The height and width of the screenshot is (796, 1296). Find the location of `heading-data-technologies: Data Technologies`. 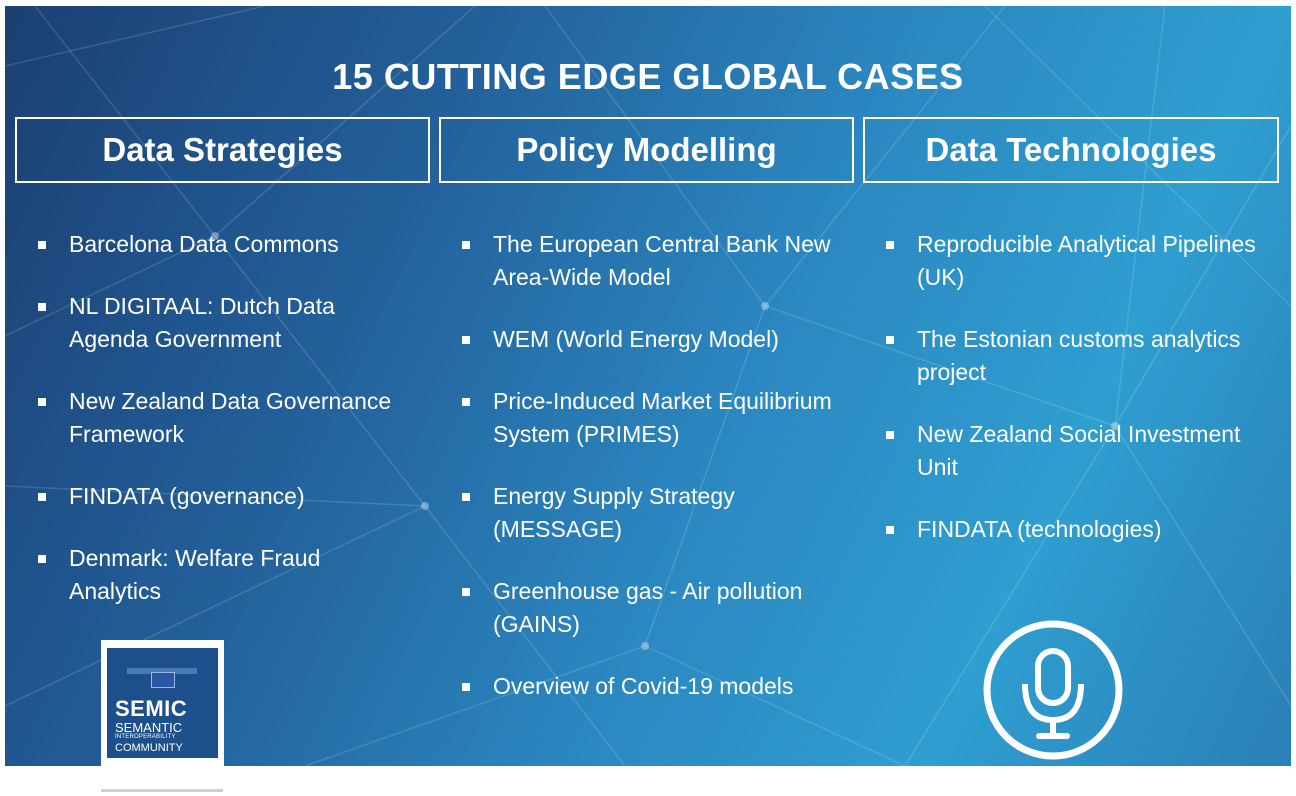

heading-data-technologies: Data Technologies is located at coordinates (1071, 150).